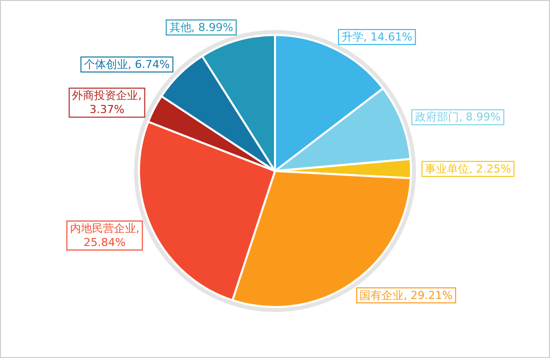  Describe the element at coordinates (467, 169) in the screenshot. I see `slice-label: 事业单位, 2.25%` at that location.